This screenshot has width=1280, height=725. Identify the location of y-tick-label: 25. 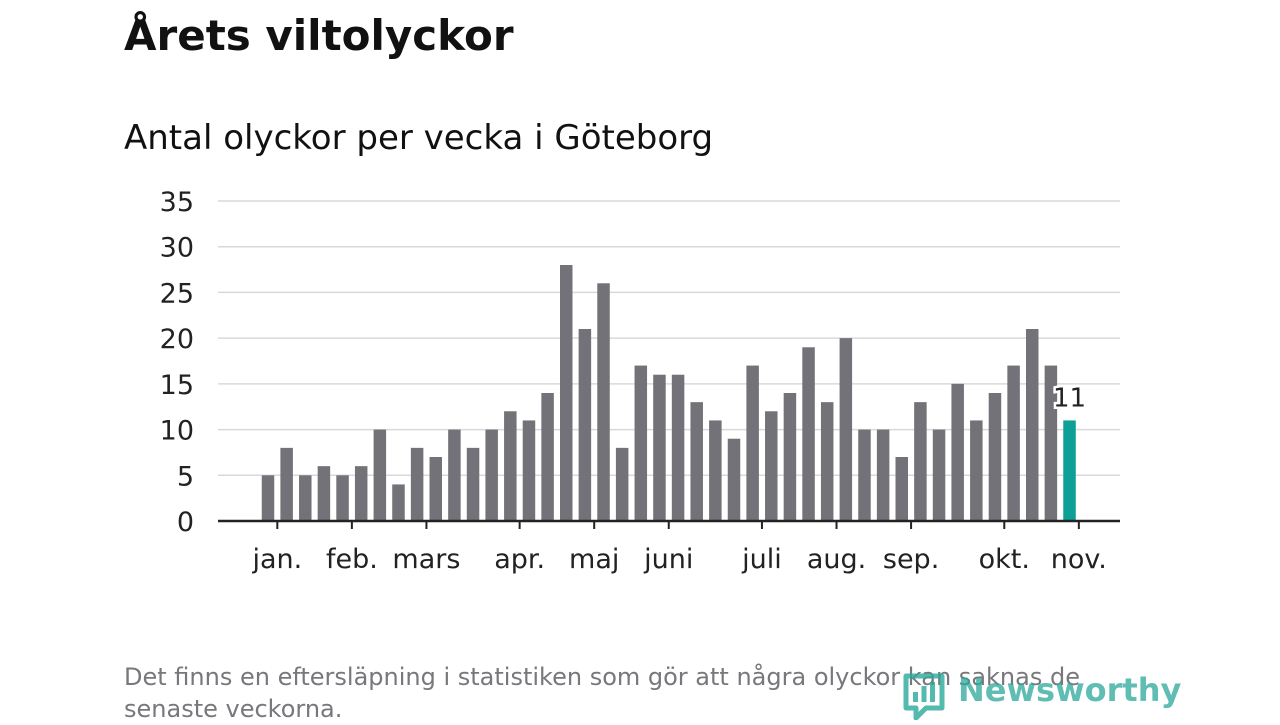
(177, 293).